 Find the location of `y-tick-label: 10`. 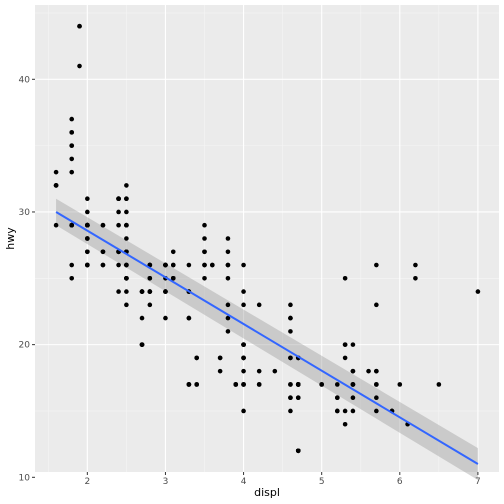

y-tick-label: 10 is located at coordinates (25, 478).